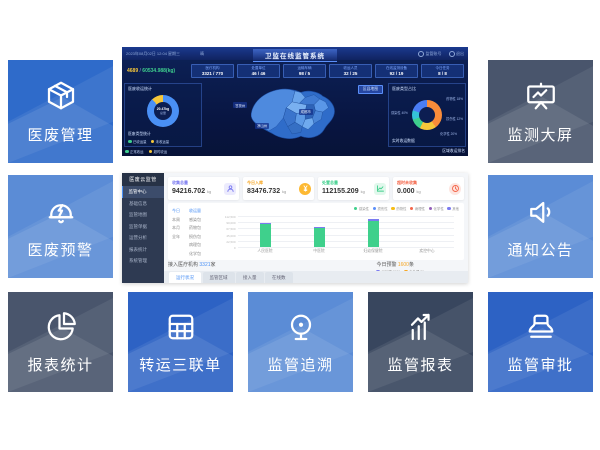 The image size is (600, 450). I want to click on tile-medical-waste-warning: 医废预警, so click(60, 226).